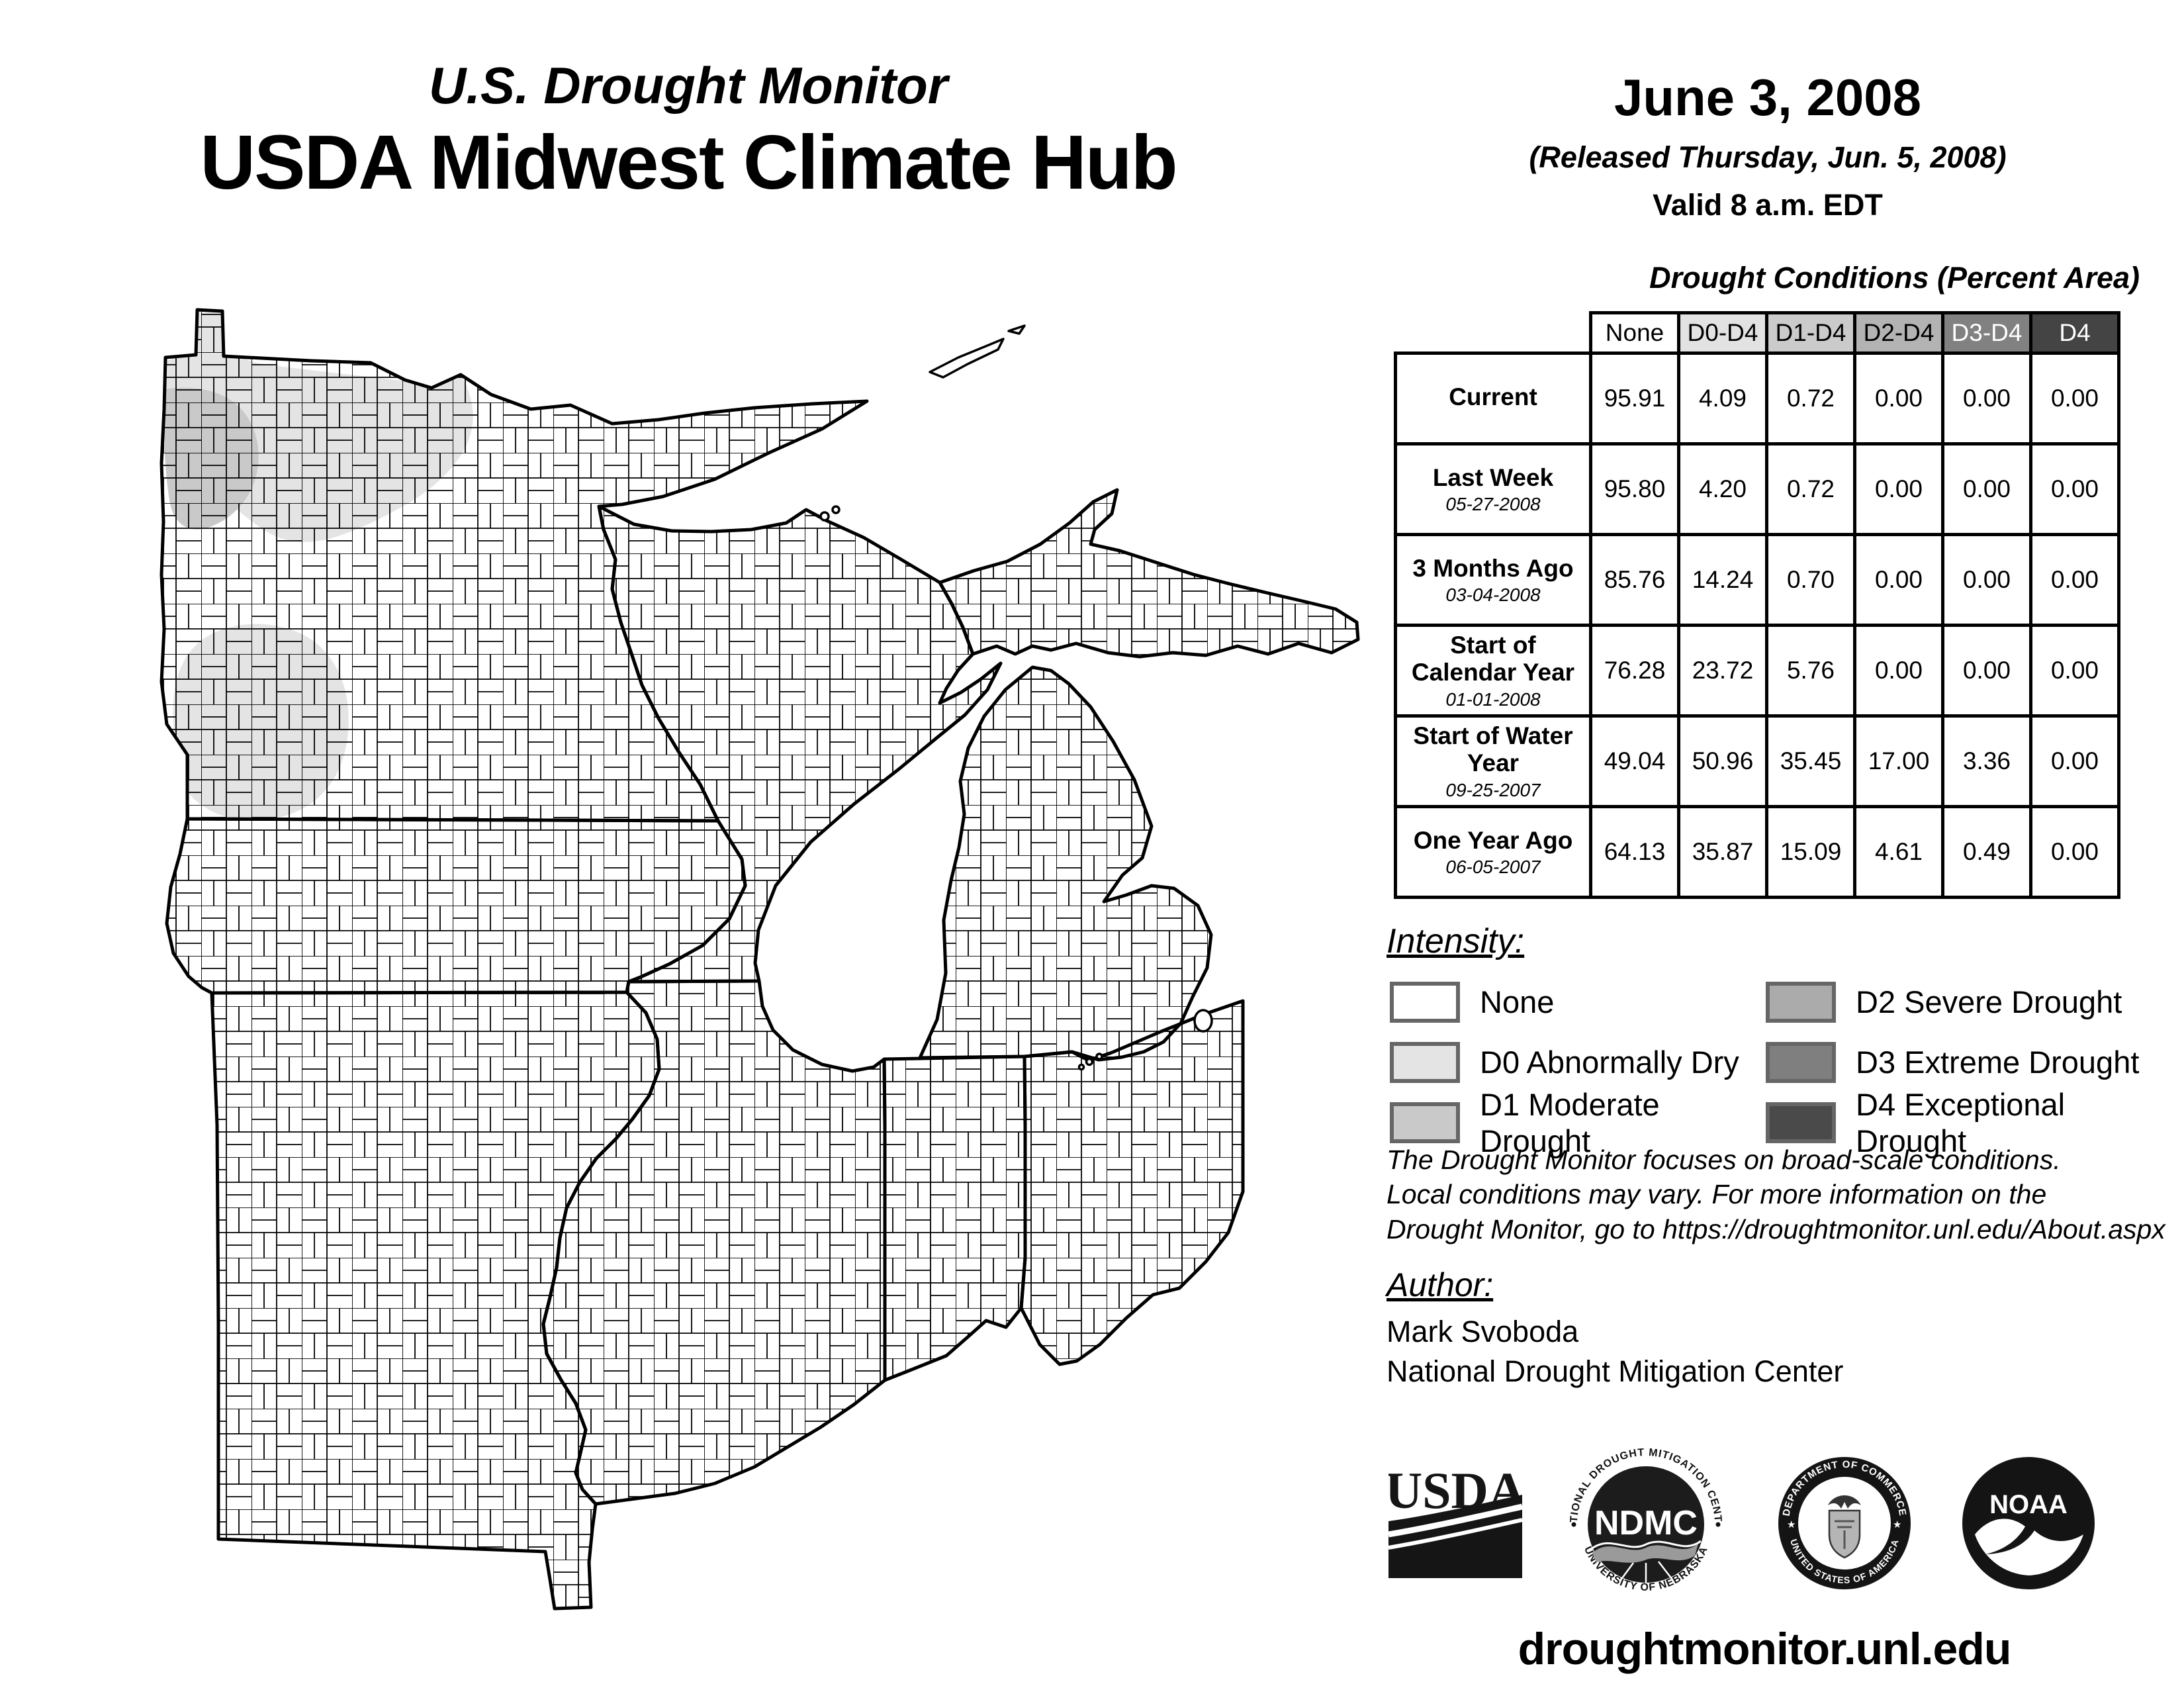 The height and width of the screenshot is (1688, 2184). I want to click on col-header-d1d4: D1-D4, so click(1811, 333).